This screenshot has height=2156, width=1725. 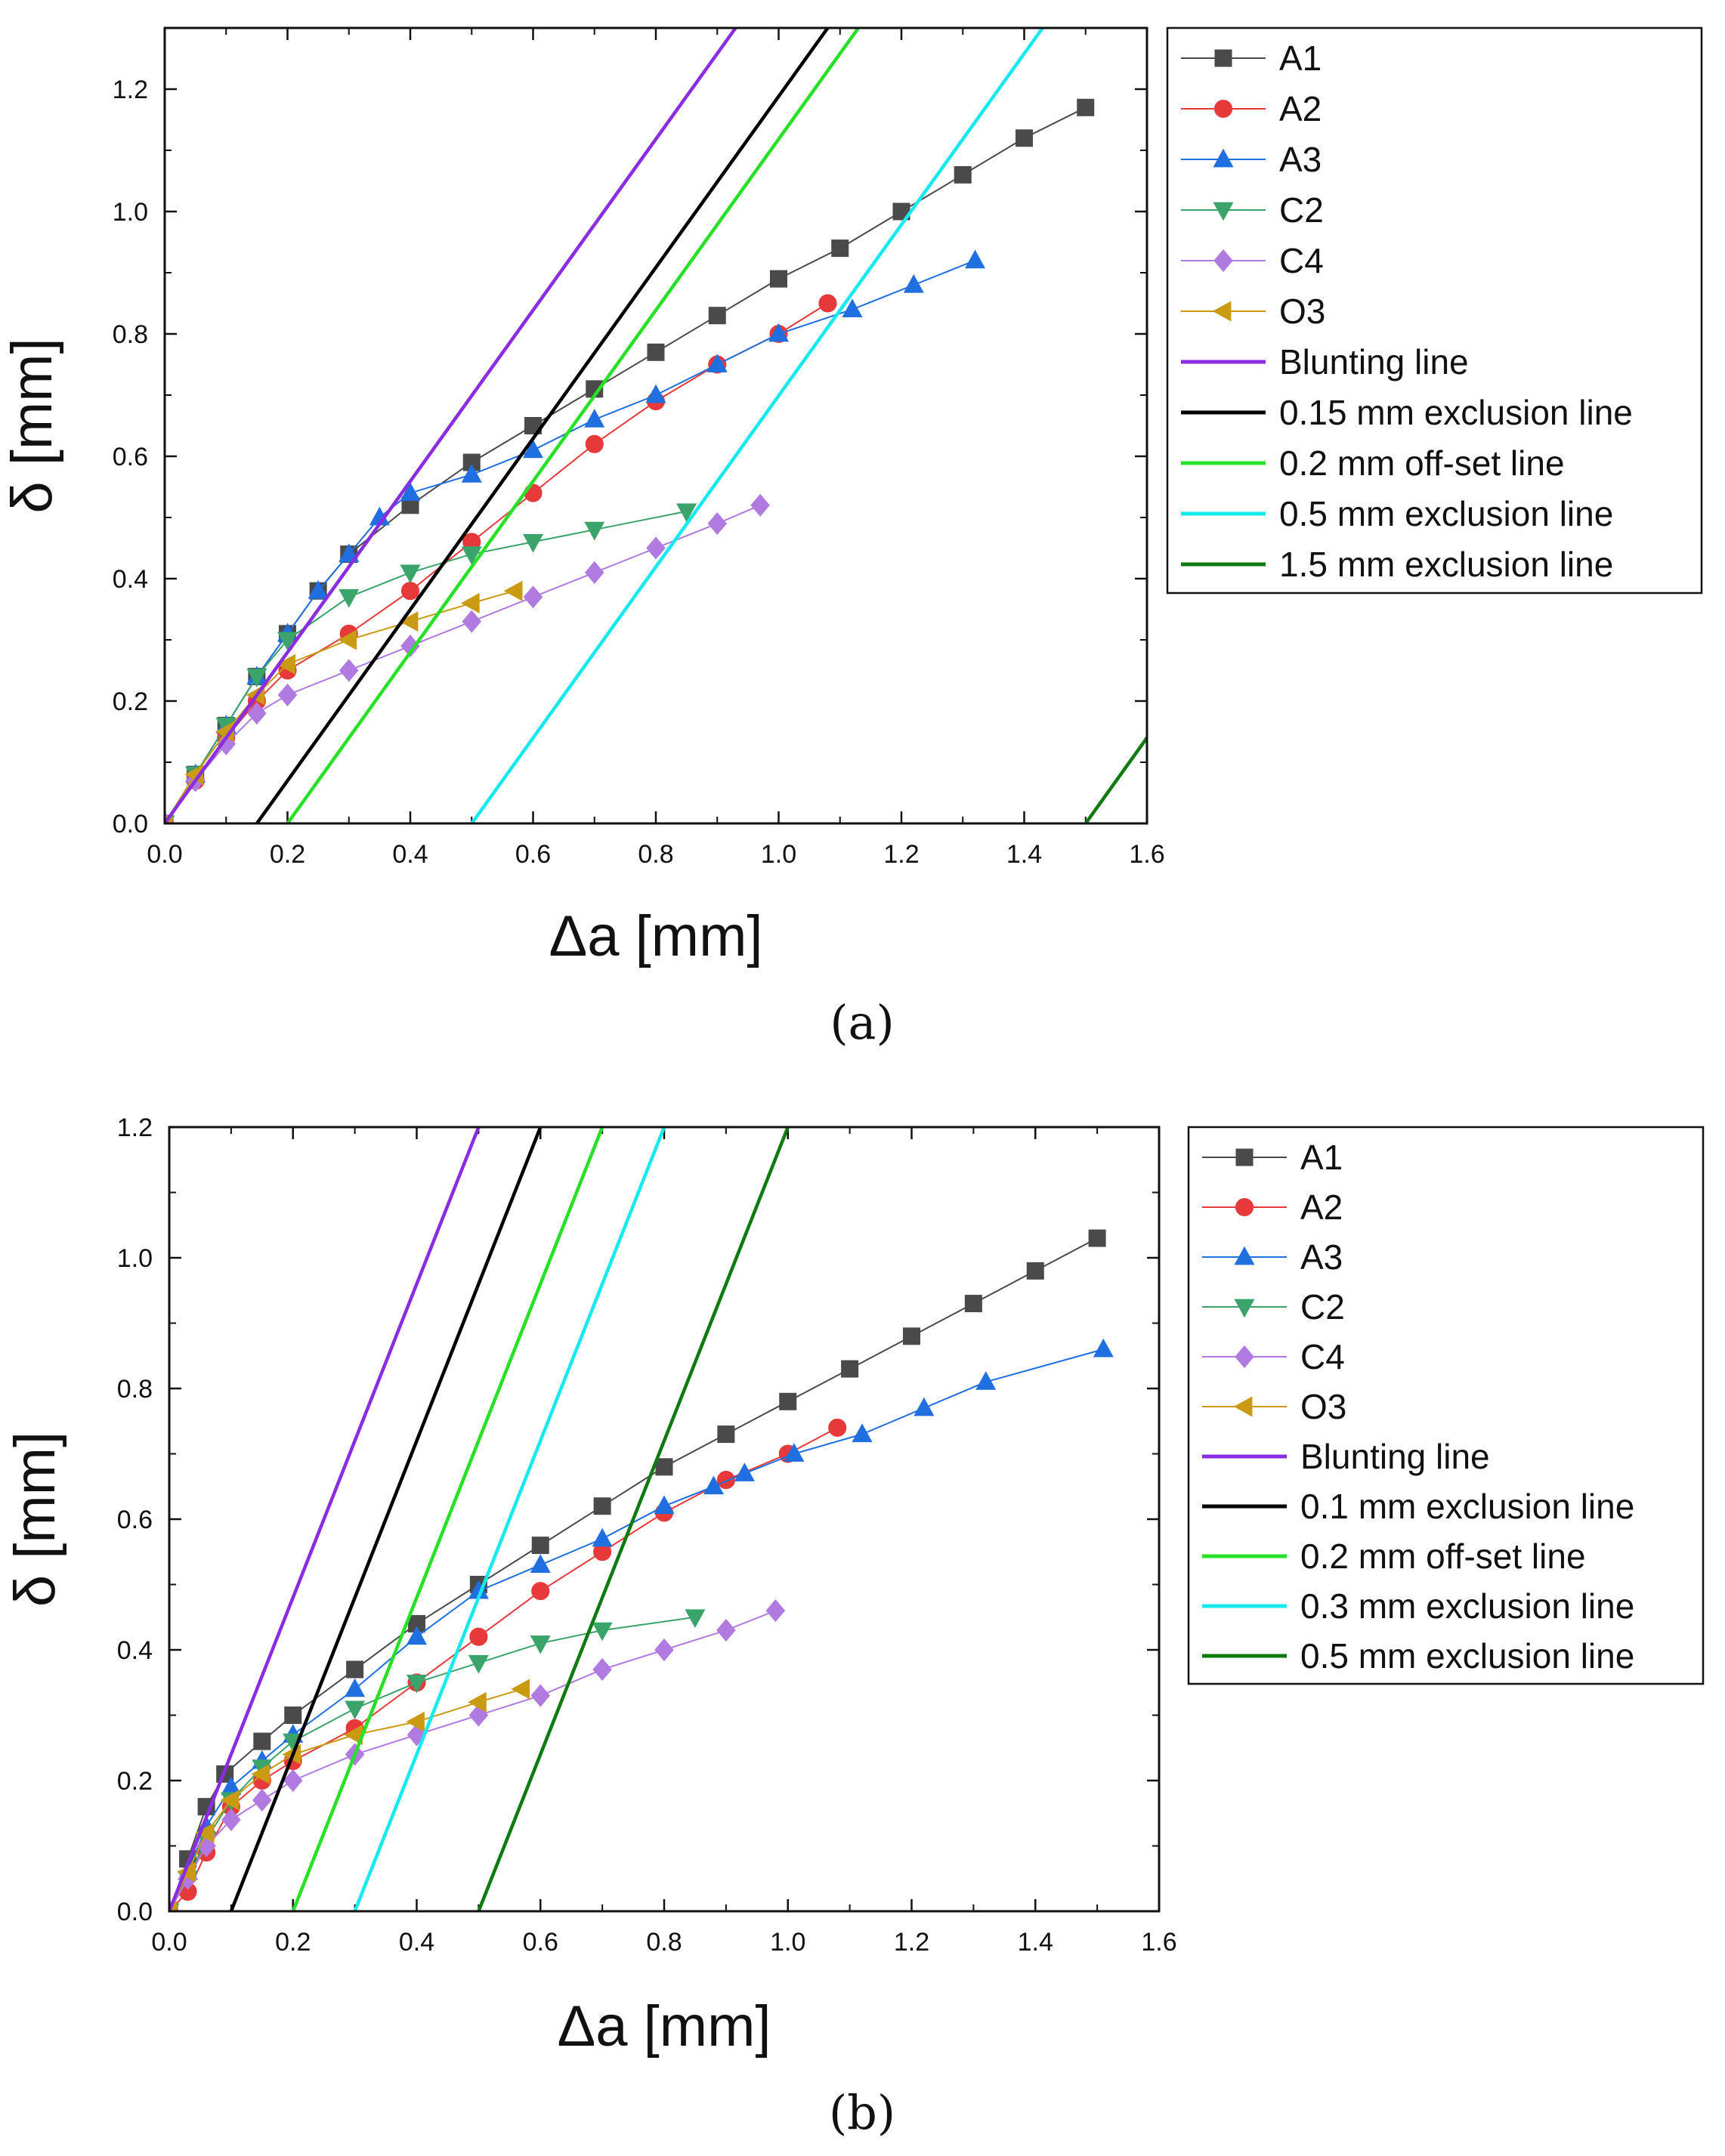 What do you see at coordinates (431, 663) in the screenshot?
I see `series-c2` at bounding box center [431, 663].